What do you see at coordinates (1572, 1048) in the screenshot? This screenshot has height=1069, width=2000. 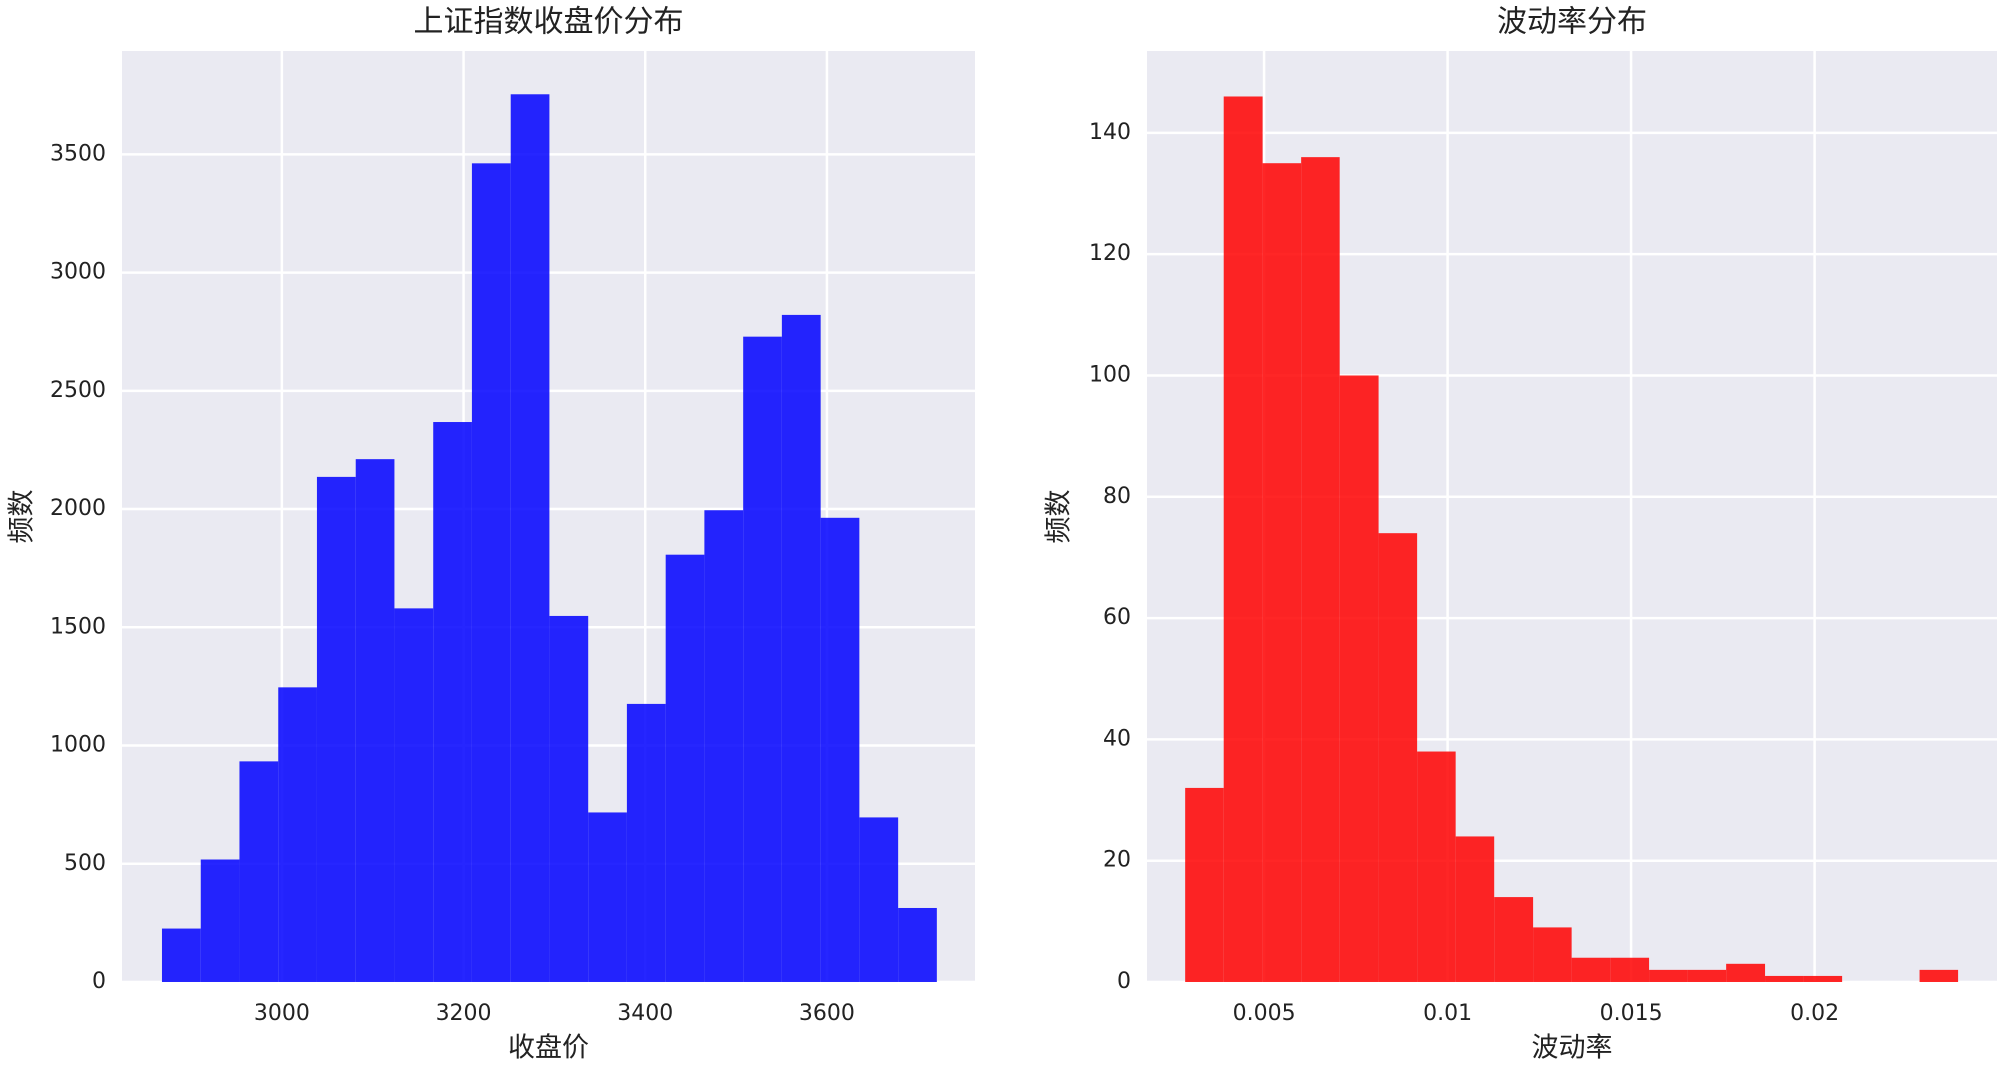 I see `x-axis-label: 波动率` at bounding box center [1572, 1048].